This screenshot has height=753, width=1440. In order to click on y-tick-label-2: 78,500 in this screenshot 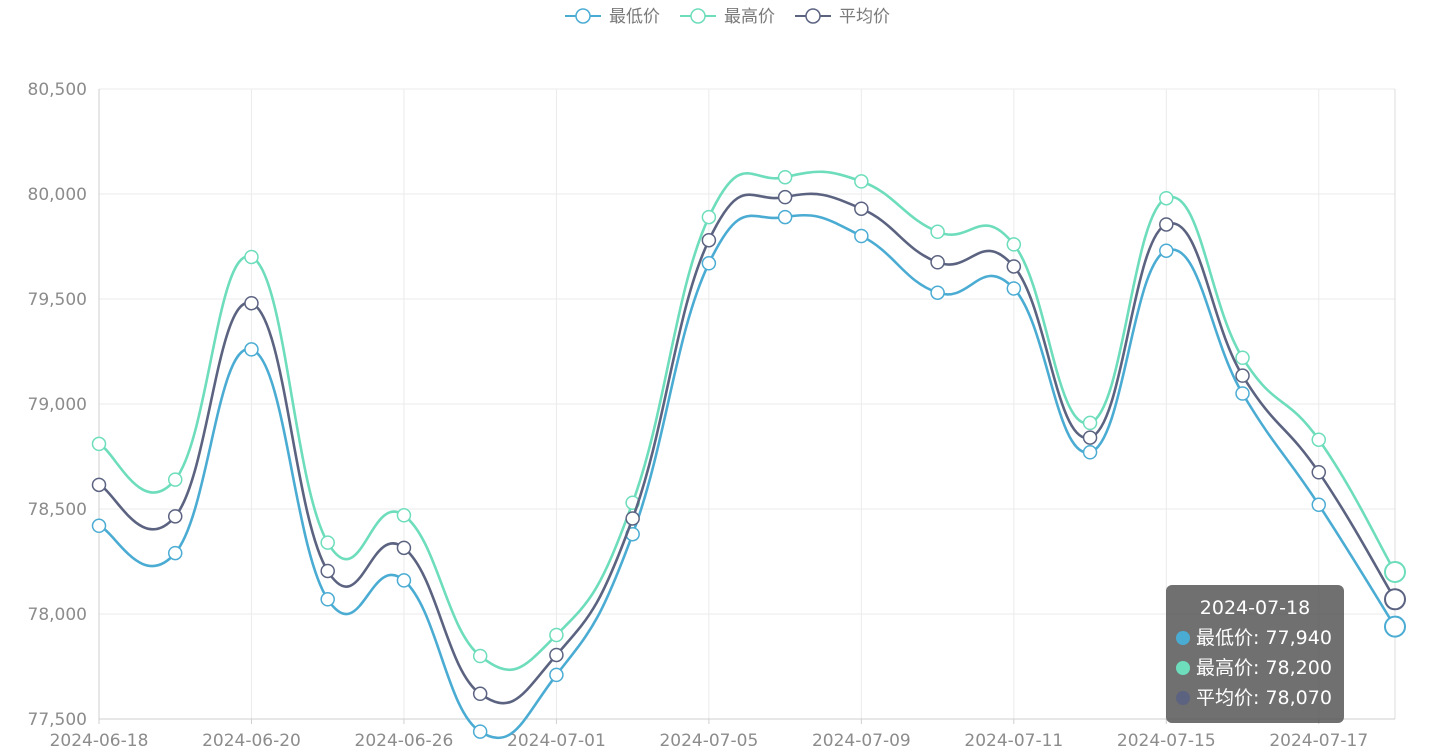, I will do `click(57, 510)`.